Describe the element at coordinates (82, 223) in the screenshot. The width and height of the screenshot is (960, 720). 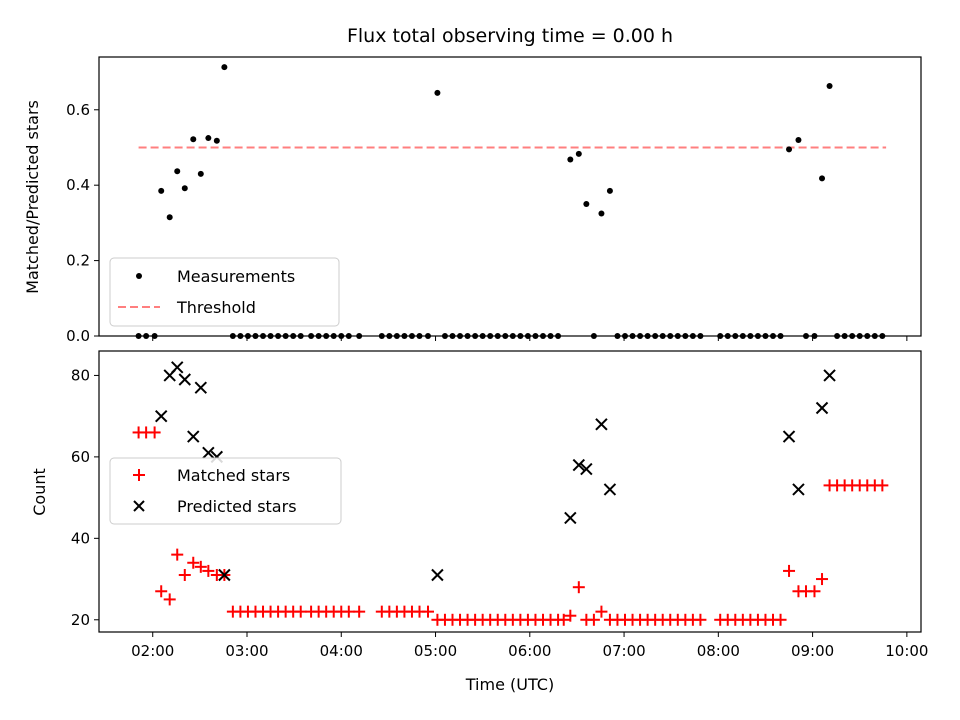
I see `top-y-ticks: 0.0 0.2 0.4 0.6` at that location.